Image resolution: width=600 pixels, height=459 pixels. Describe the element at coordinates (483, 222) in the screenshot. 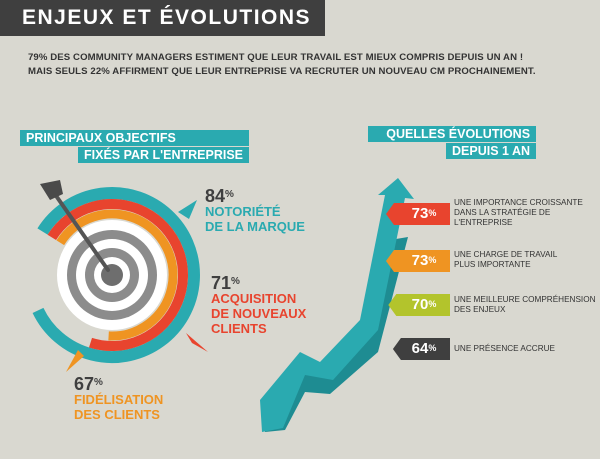

I see `evo-text-importance-line-3: L'ENTREPRISE` at that location.